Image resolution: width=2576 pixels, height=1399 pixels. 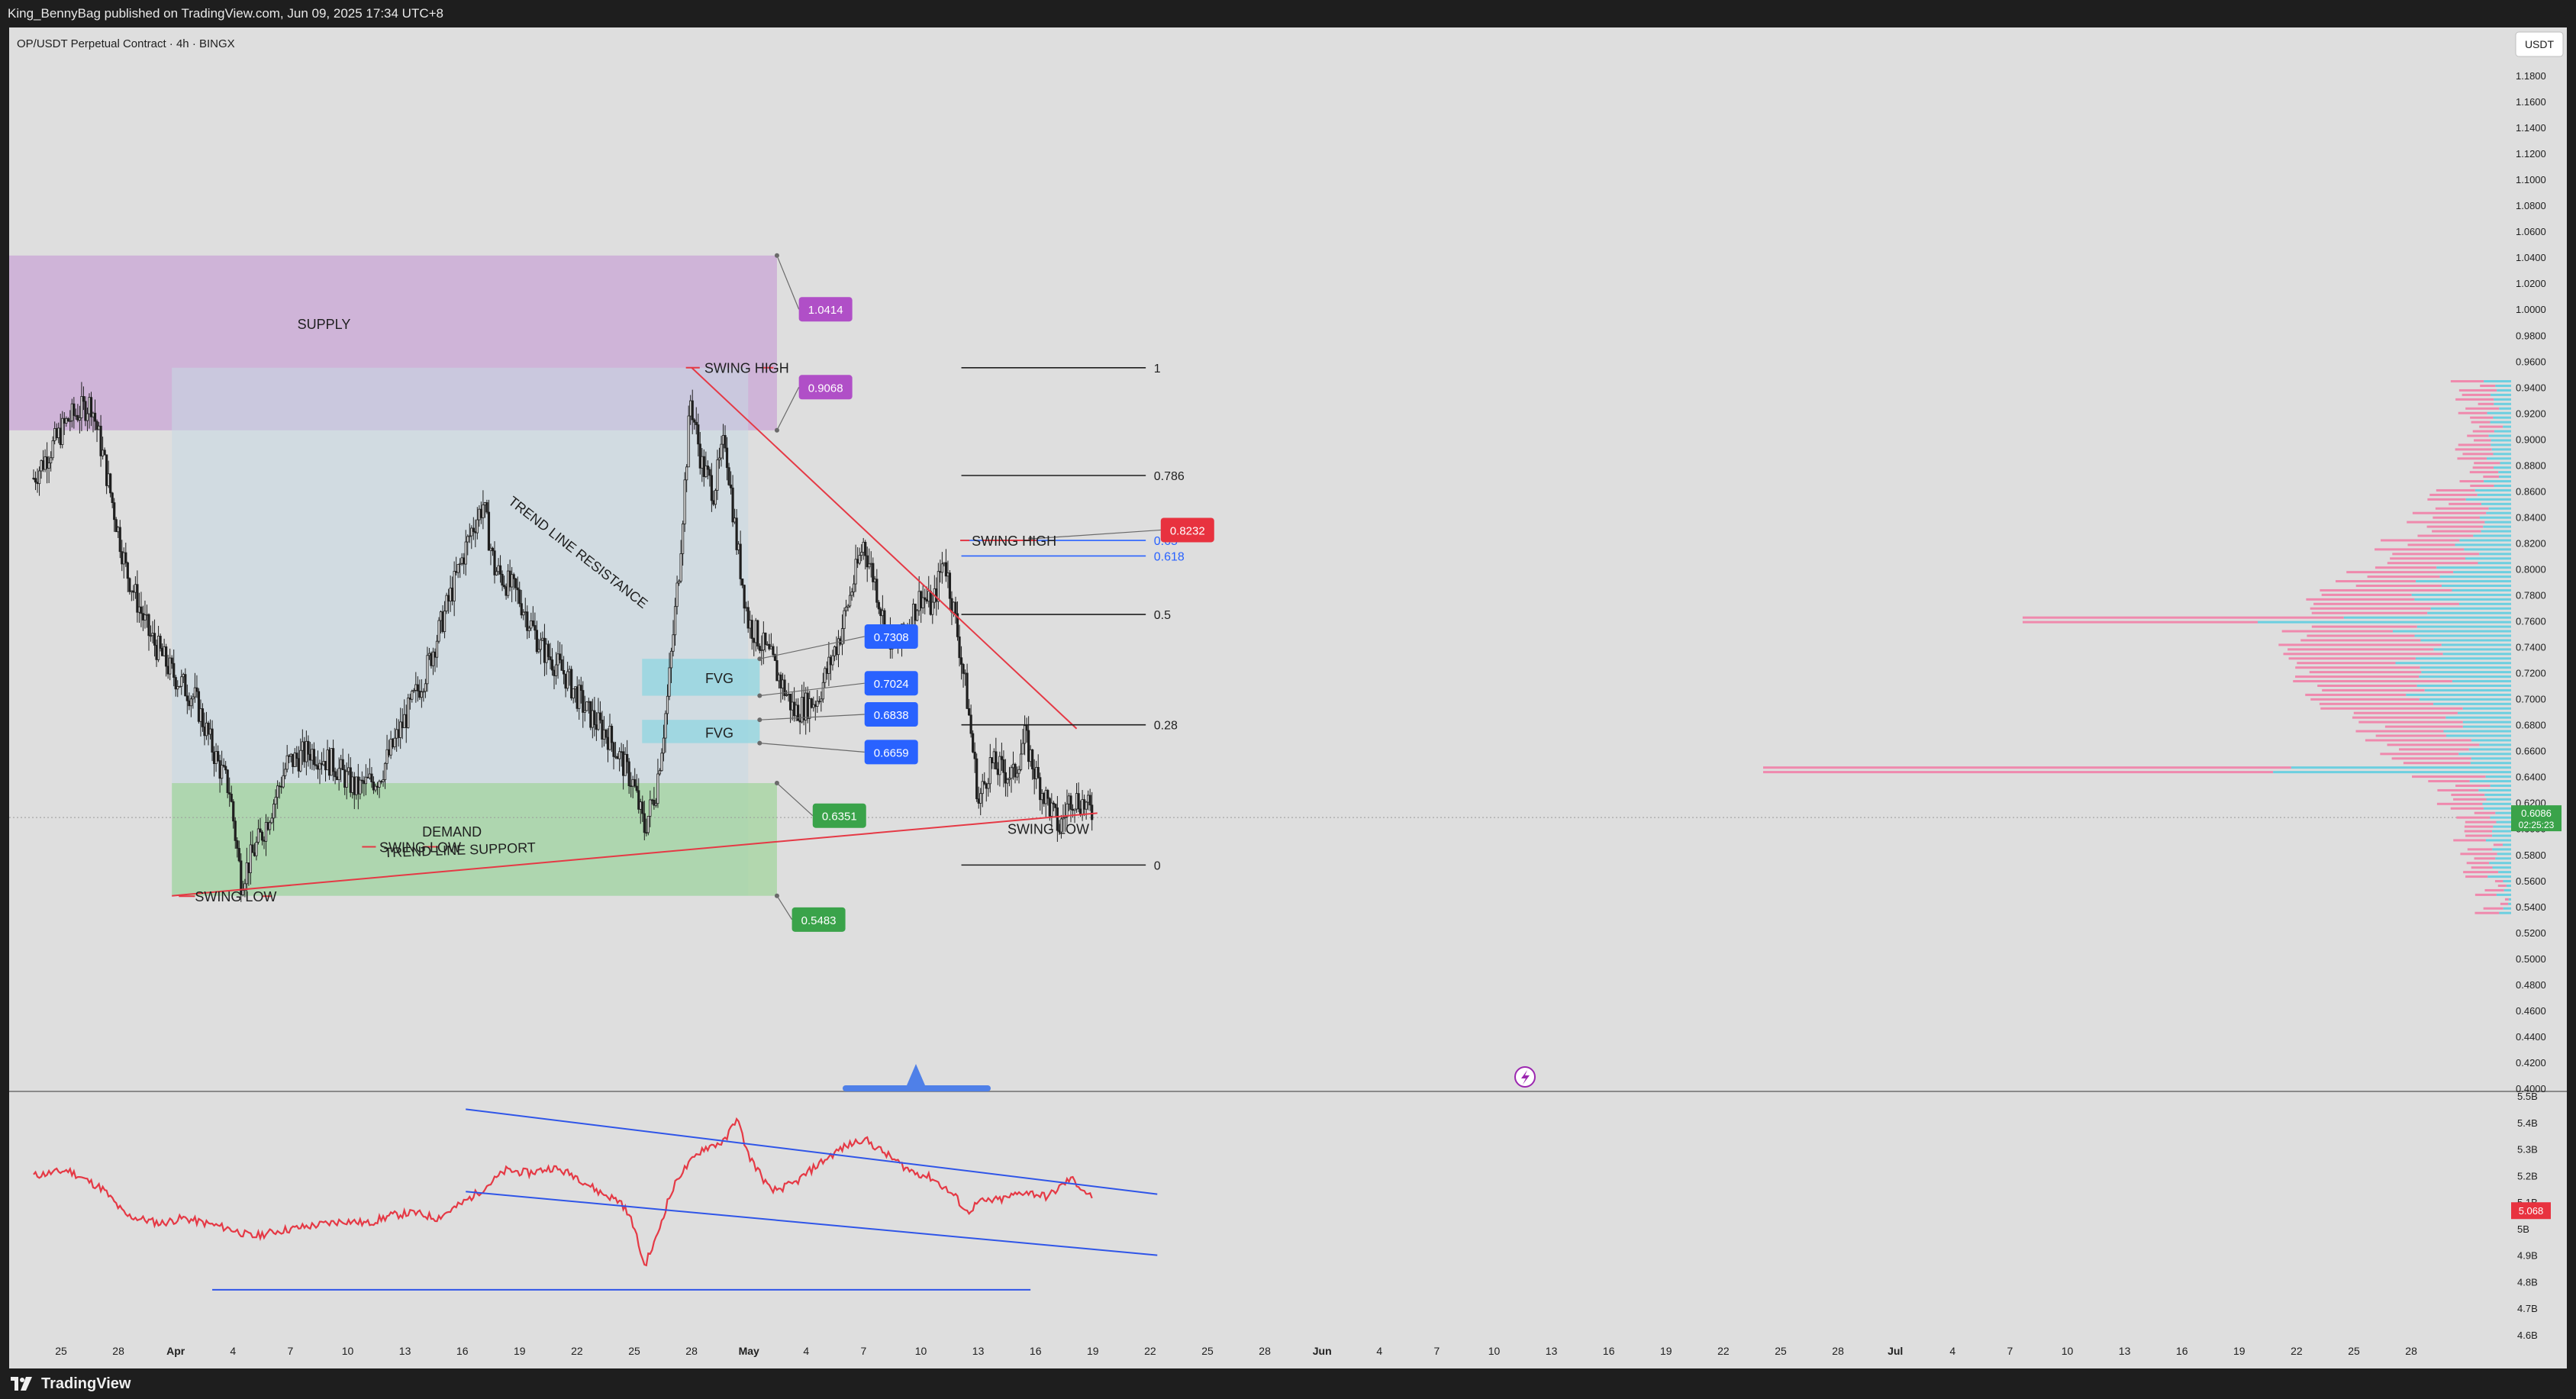 I want to click on price-tick-label: 0.8600, so click(x=2531, y=491).